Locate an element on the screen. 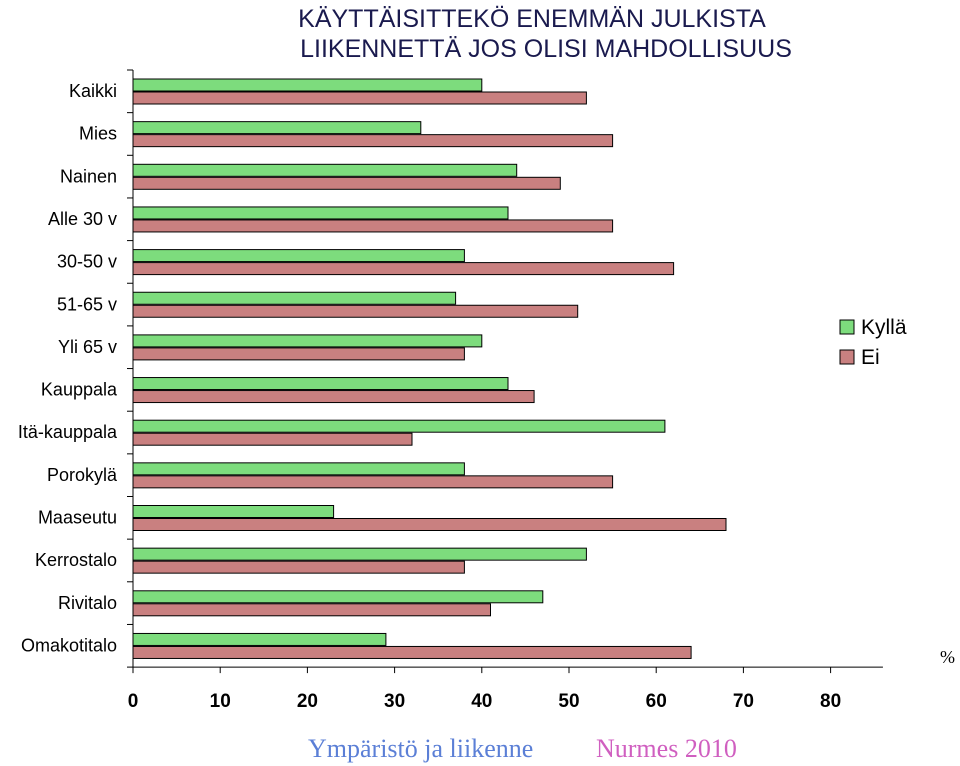  legend-swatch-kyllä is located at coordinates (847, 327).